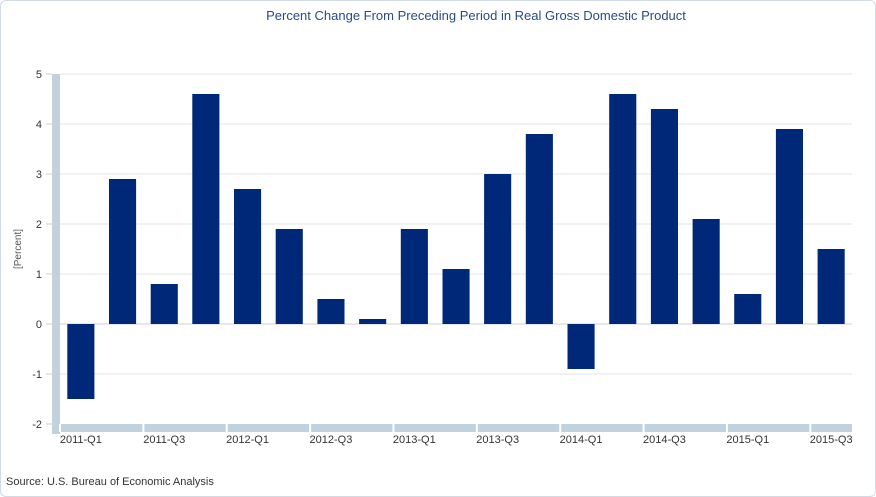  What do you see at coordinates (456, 296) in the screenshot?
I see `bar-2013-q2` at bounding box center [456, 296].